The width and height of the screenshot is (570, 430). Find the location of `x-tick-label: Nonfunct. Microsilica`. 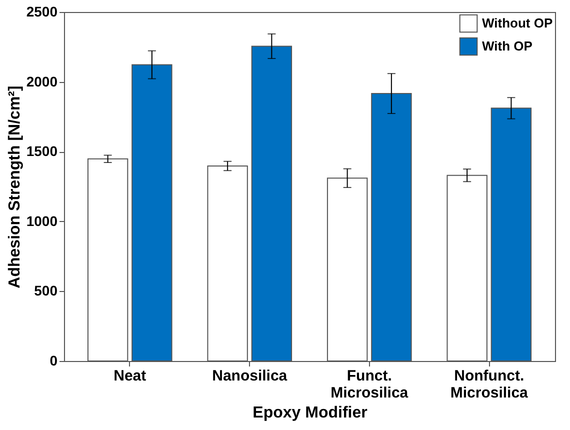

x-tick-label: Nonfunct. Microsilica is located at coordinates (489, 385).